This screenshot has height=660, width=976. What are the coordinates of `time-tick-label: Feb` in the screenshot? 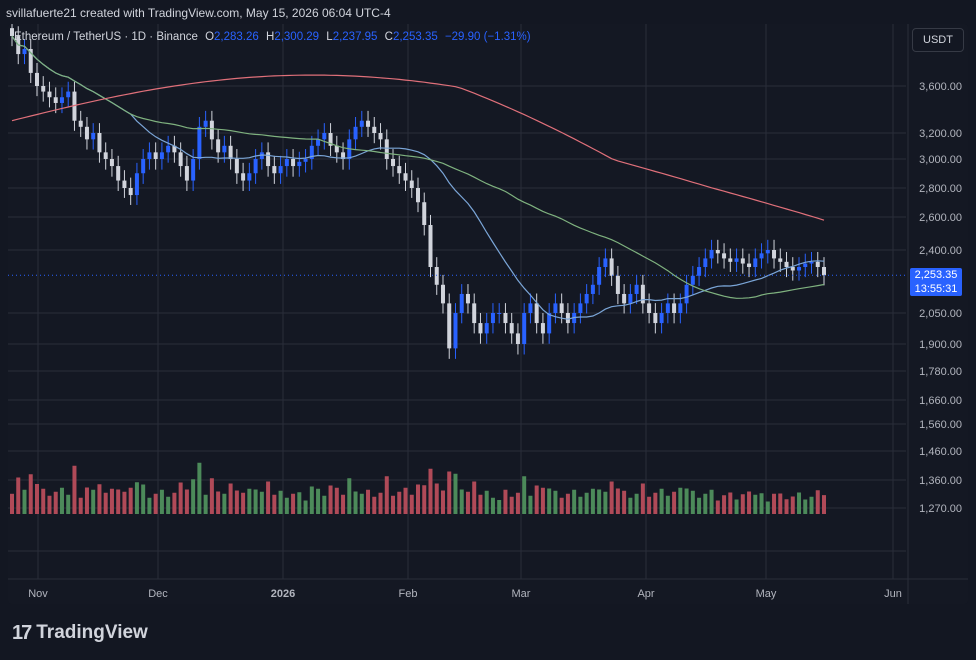 It's located at (408, 594).